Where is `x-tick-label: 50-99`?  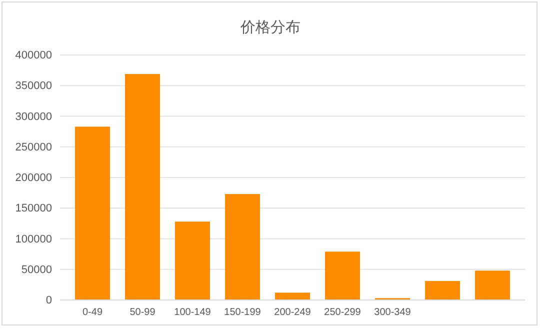 x-tick-label: 50-99 is located at coordinates (143, 312).